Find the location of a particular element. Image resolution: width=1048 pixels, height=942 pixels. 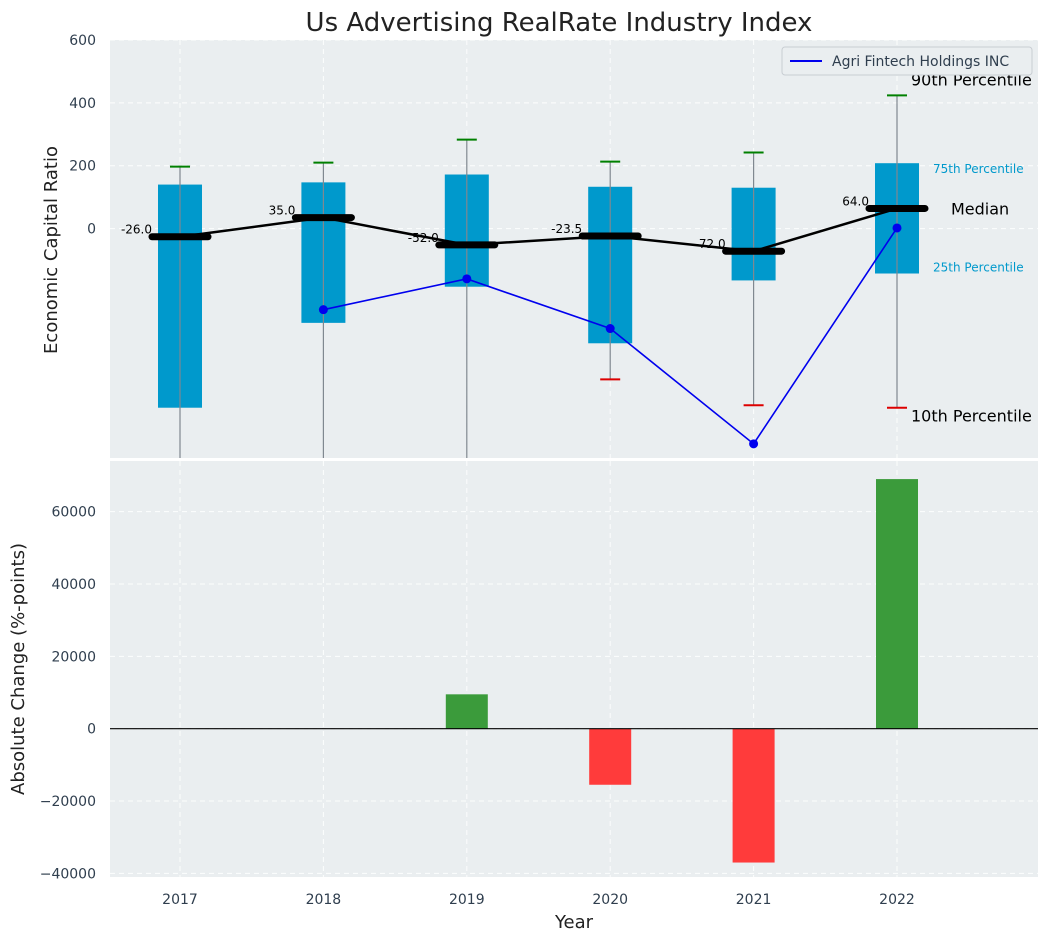

x-tick-label: 2022 is located at coordinates (897, 900).